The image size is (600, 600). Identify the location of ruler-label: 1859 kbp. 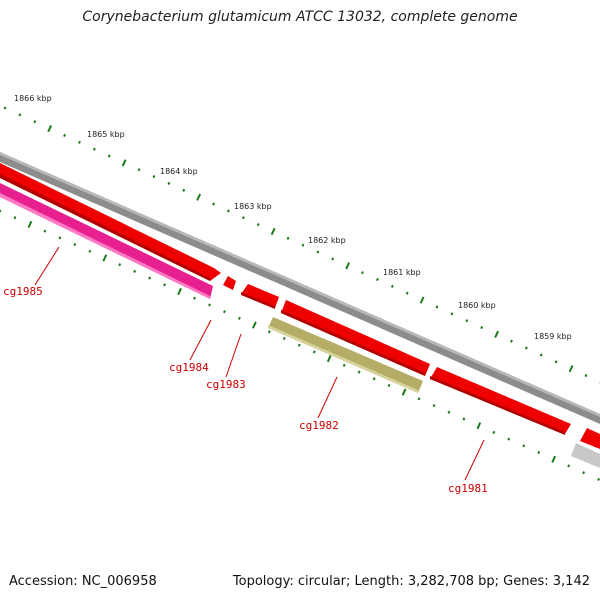
(553, 336).